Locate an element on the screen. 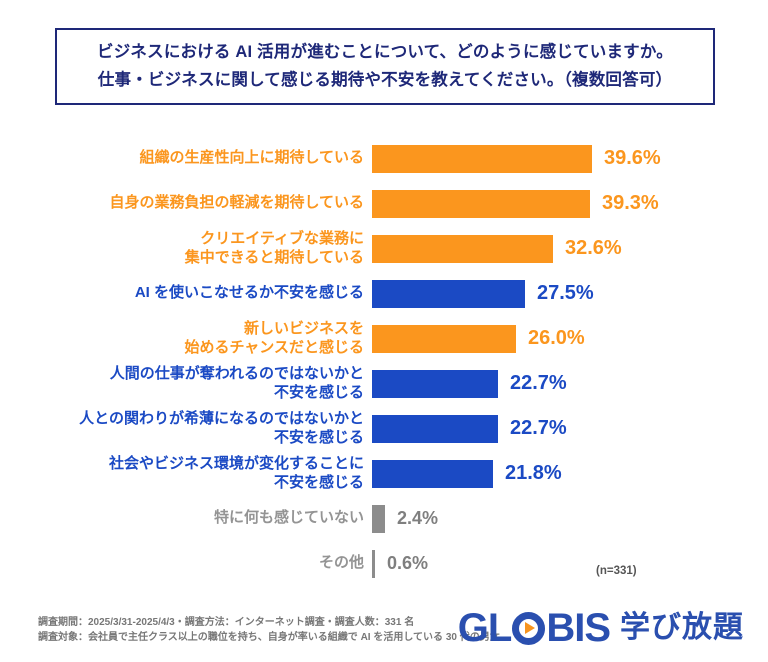 The height and width of the screenshot is (662, 768). bar-area: 26.0% is located at coordinates (570, 338).